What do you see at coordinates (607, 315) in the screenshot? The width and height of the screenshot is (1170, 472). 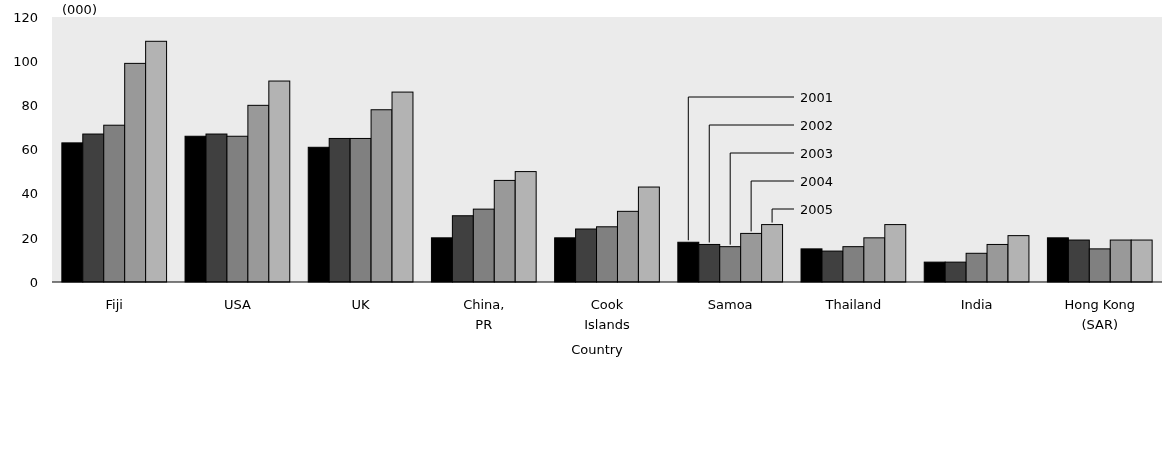 I see `x-tick-label: Cook Islands` at bounding box center [607, 315].